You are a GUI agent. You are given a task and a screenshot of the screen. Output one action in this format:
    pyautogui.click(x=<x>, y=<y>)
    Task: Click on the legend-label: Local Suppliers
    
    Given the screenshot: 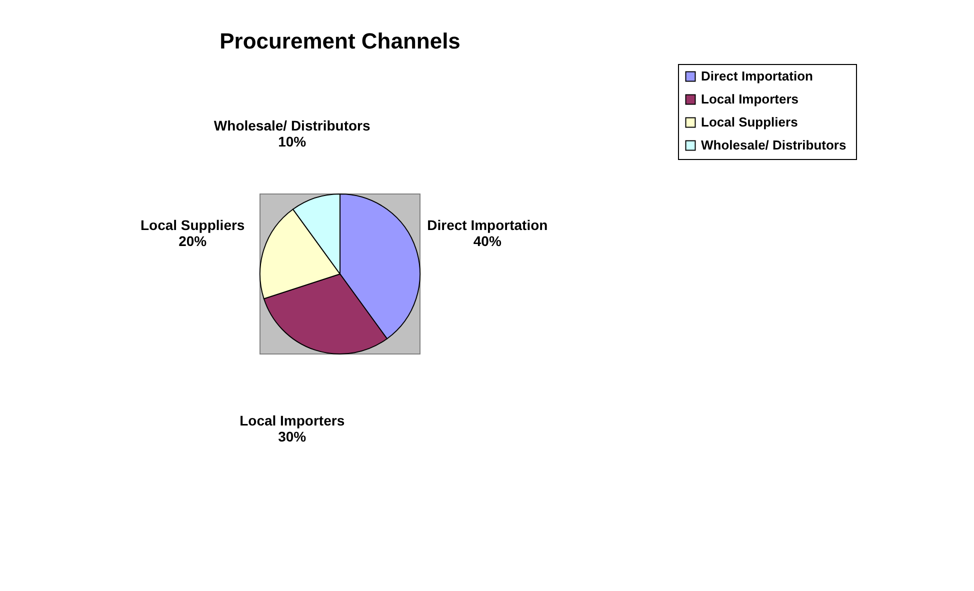 What is the action you would take?
    pyautogui.click(x=749, y=122)
    